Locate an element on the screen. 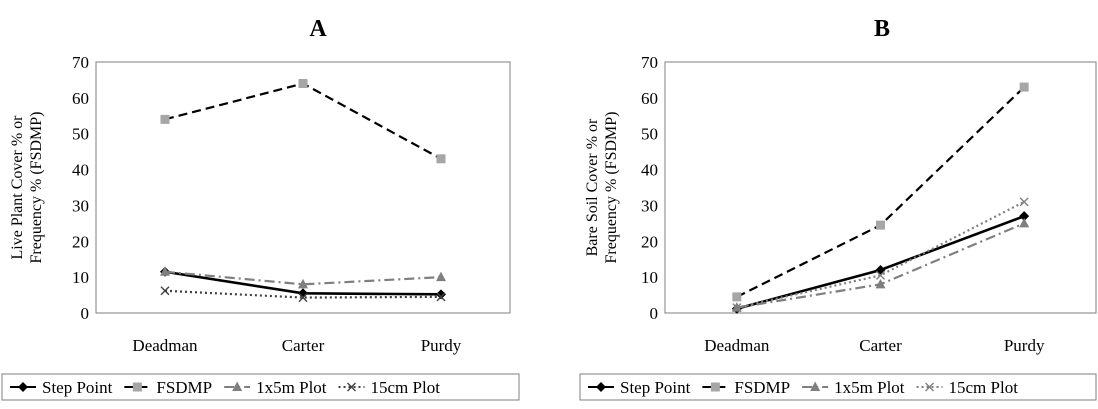 The image size is (1098, 409). chart-title: A is located at coordinates (318, 29).